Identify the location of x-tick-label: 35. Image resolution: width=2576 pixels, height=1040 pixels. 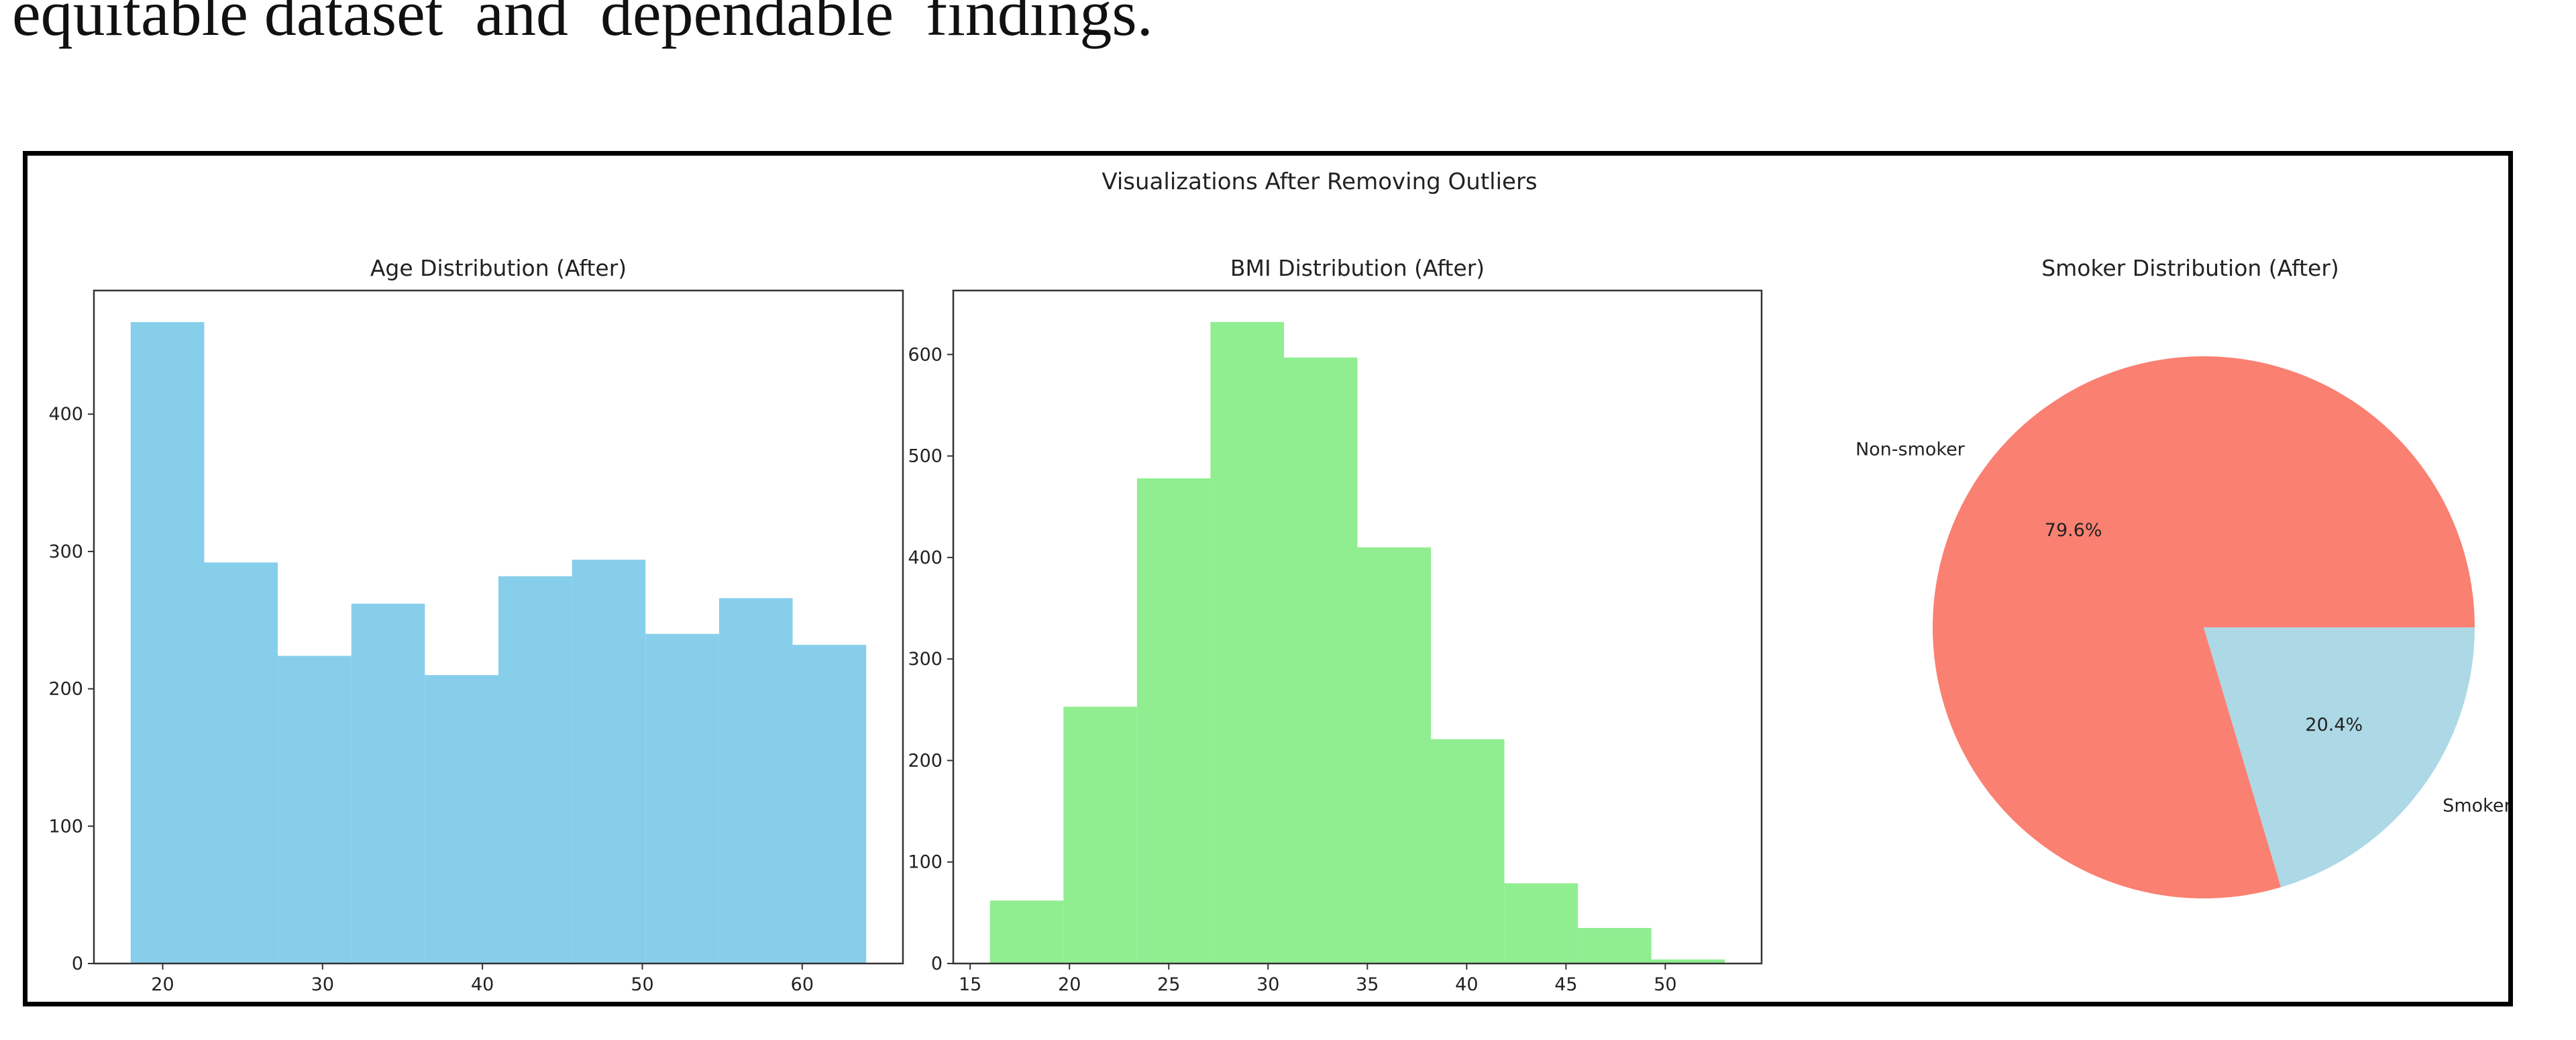
(1367, 984).